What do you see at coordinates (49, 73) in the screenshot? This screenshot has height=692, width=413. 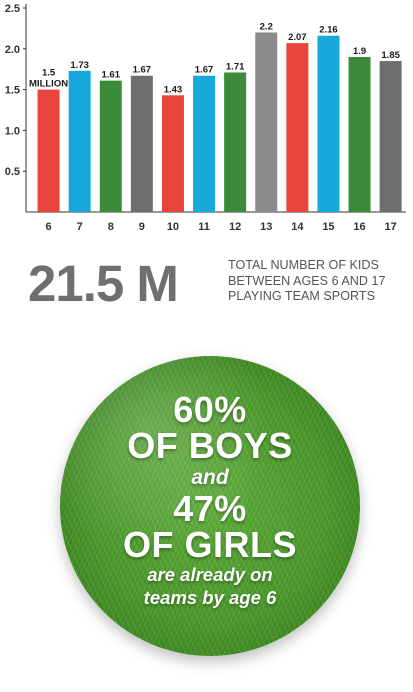 I see `bar-value-label: 1.5` at bounding box center [49, 73].